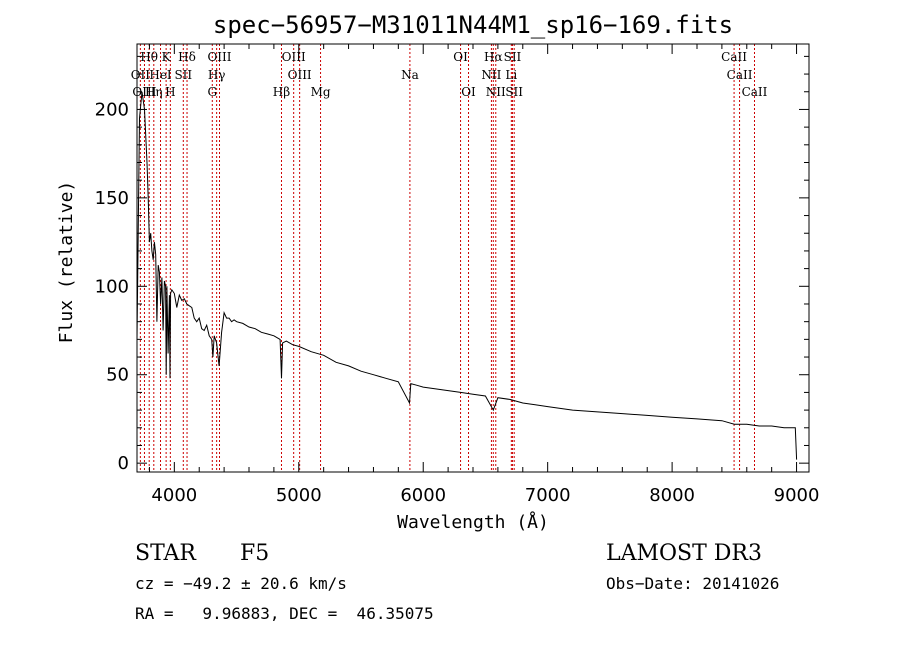 The width and height of the screenshot is (900, 649). What do you see at coordinates (149, 57) in the screenshot?
I see `line-label: Hθ` at bounding box center [149, 57].